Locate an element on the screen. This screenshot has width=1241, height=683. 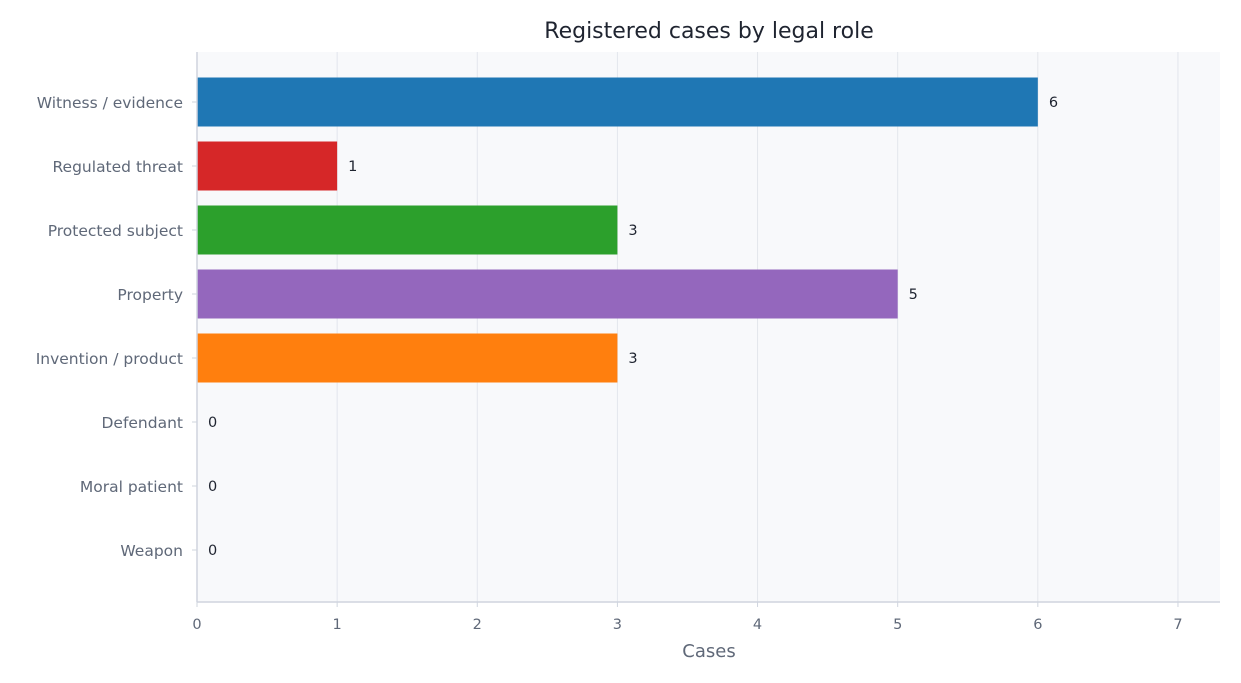
x-axis-title: Cases is located at coordinates (708, 651).